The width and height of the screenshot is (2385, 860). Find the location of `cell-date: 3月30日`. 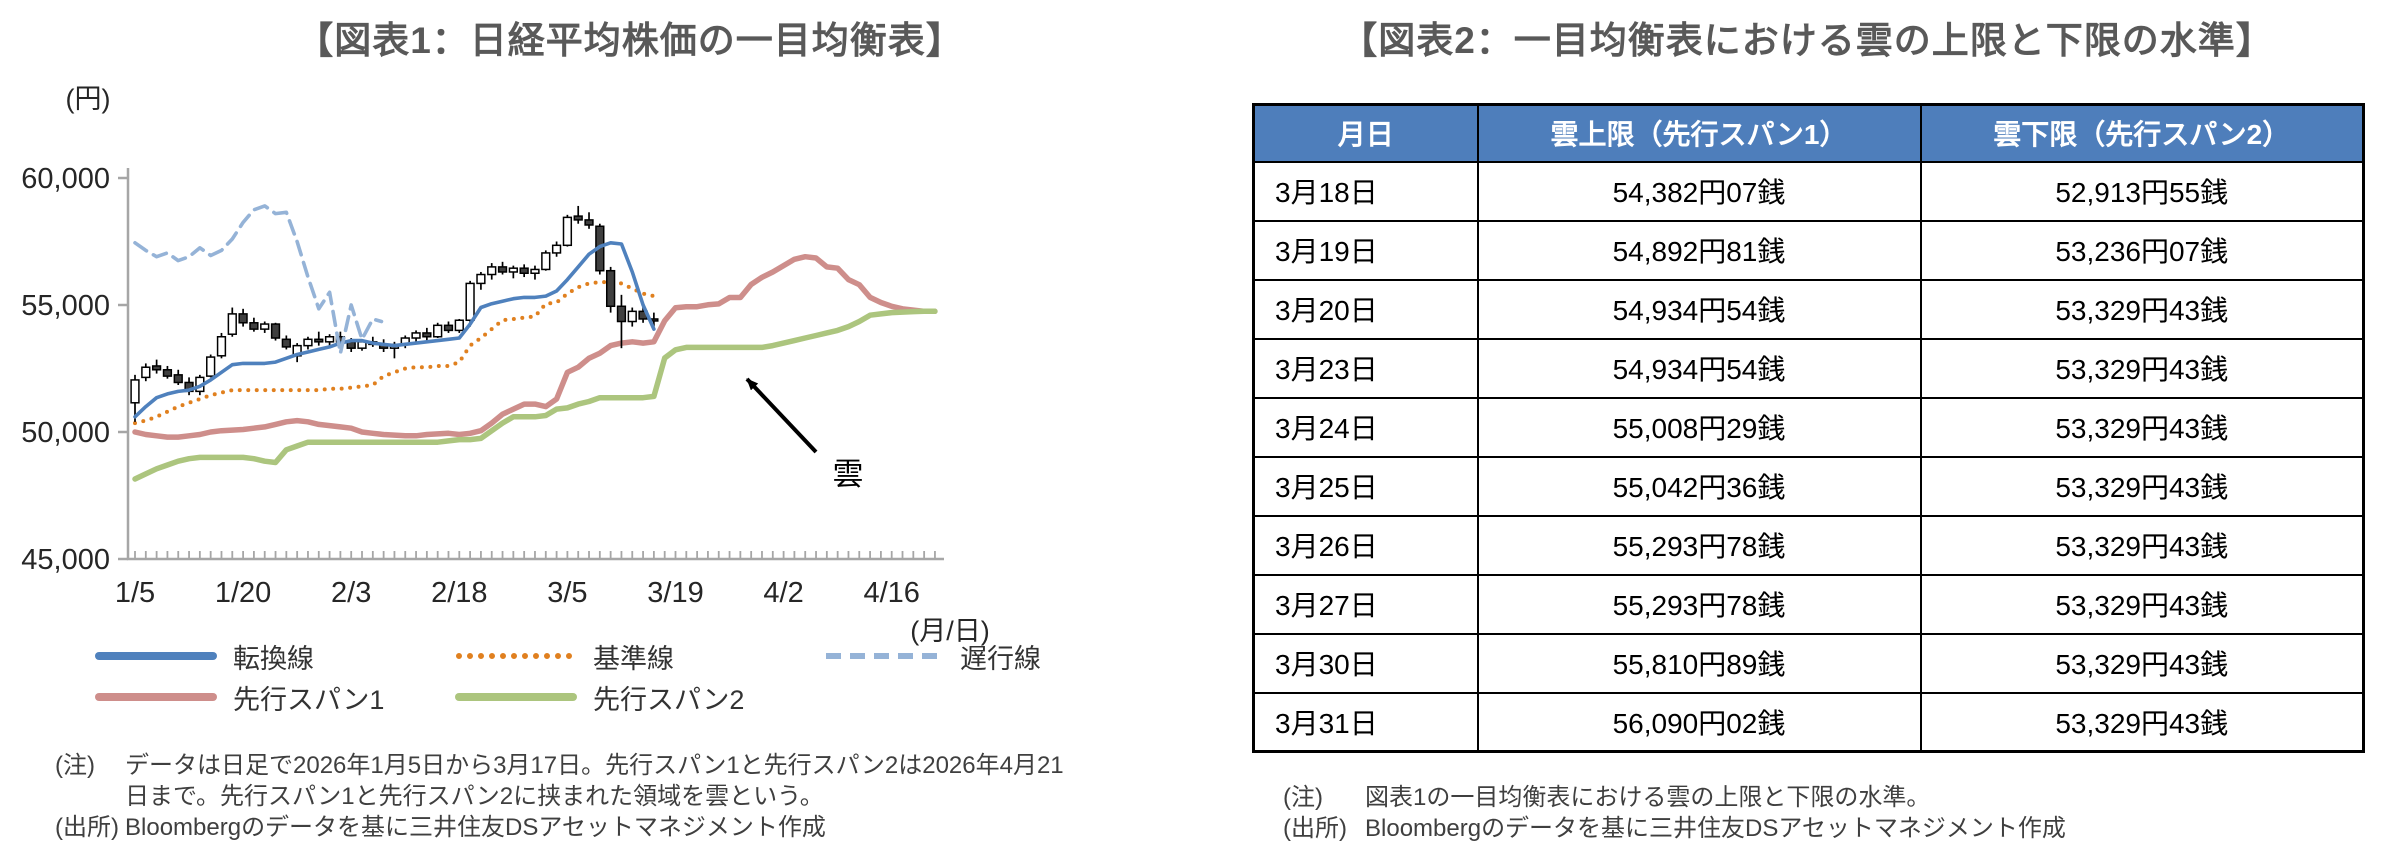

cell-date: 3月30日 is located at coordinates (1365, 663).